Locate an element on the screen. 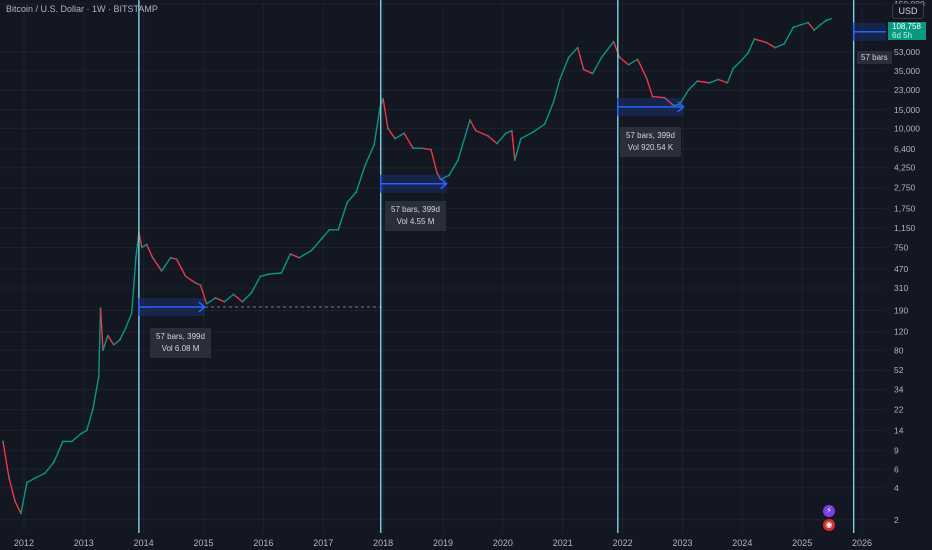  y-tick-label: 1,150 is located at coordinates (905, 228).